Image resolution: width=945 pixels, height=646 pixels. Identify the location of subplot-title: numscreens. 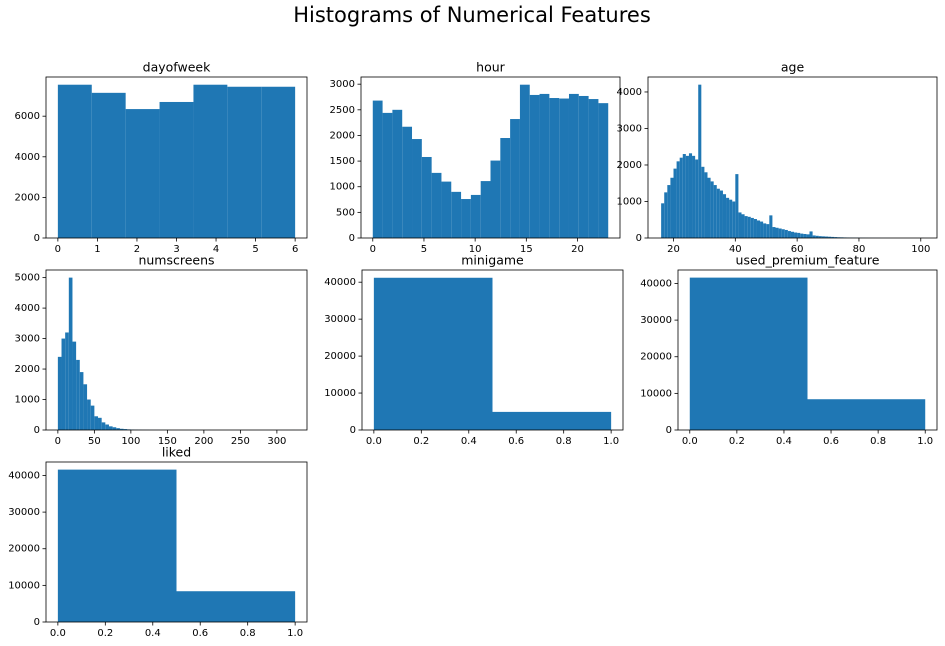
(176, 260).